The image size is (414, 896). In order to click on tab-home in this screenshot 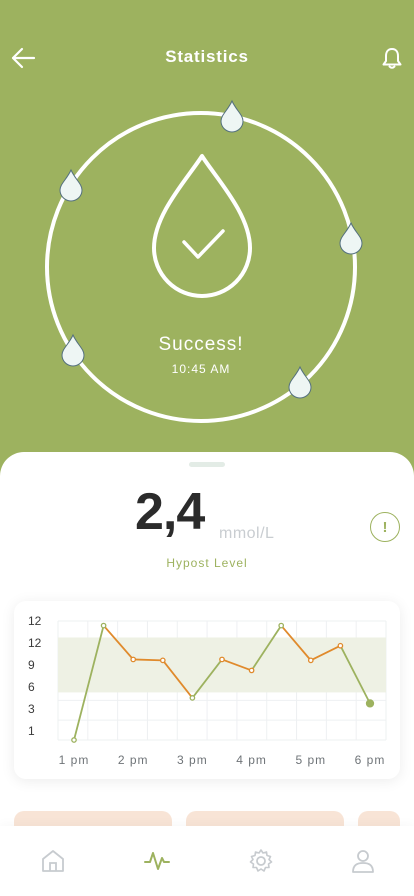, I will do `click(53, 861)`.